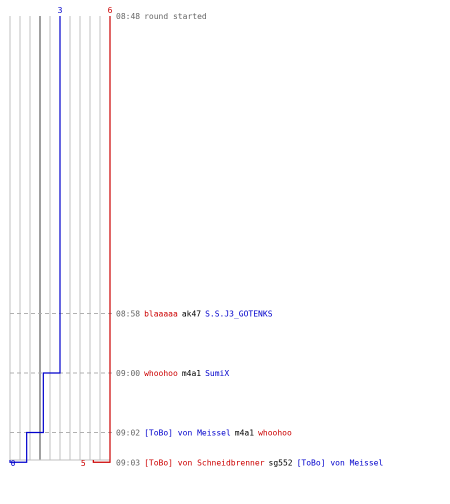 This screenshot has width=450, height=504. Describe the element at coordinates (83, 463) in the screenshot. I see `red-team-end-score: 5` at that location.